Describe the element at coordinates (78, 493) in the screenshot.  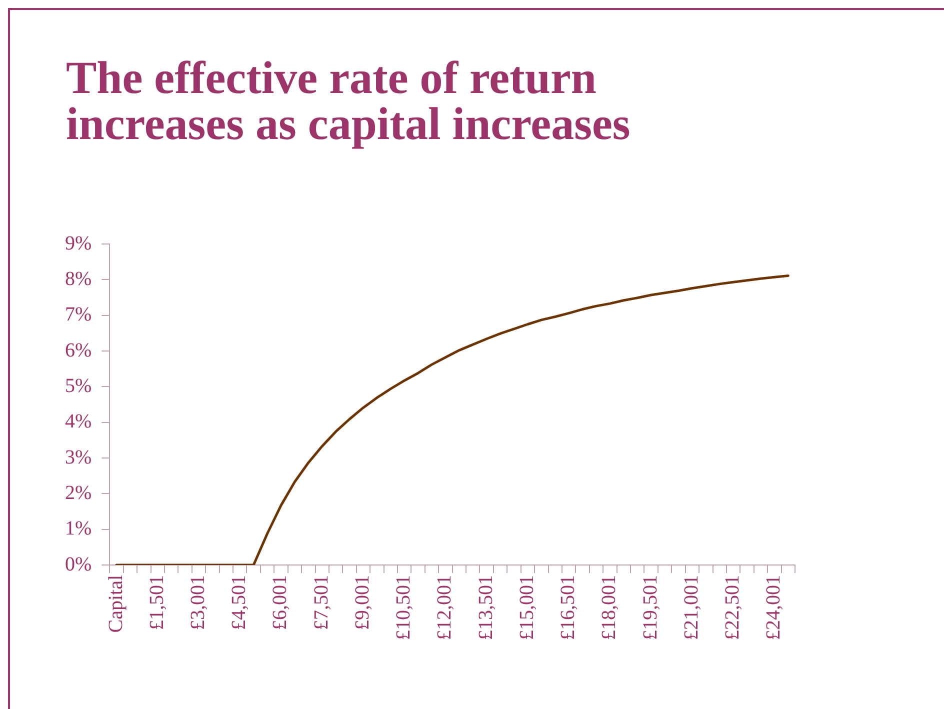
I see `y-tick-label: 2%` at that location.